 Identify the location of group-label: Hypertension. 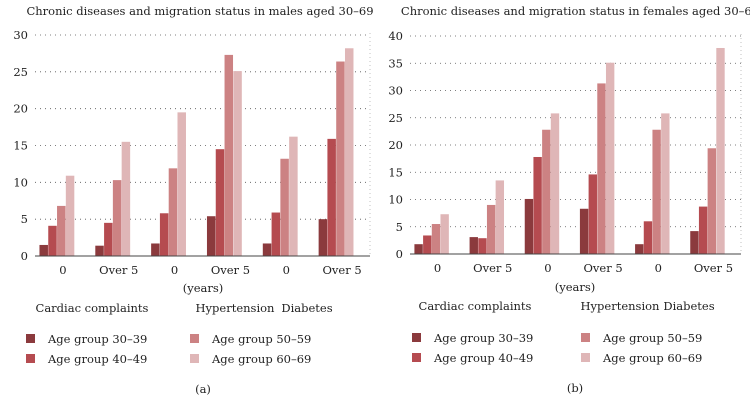
(621, 306).